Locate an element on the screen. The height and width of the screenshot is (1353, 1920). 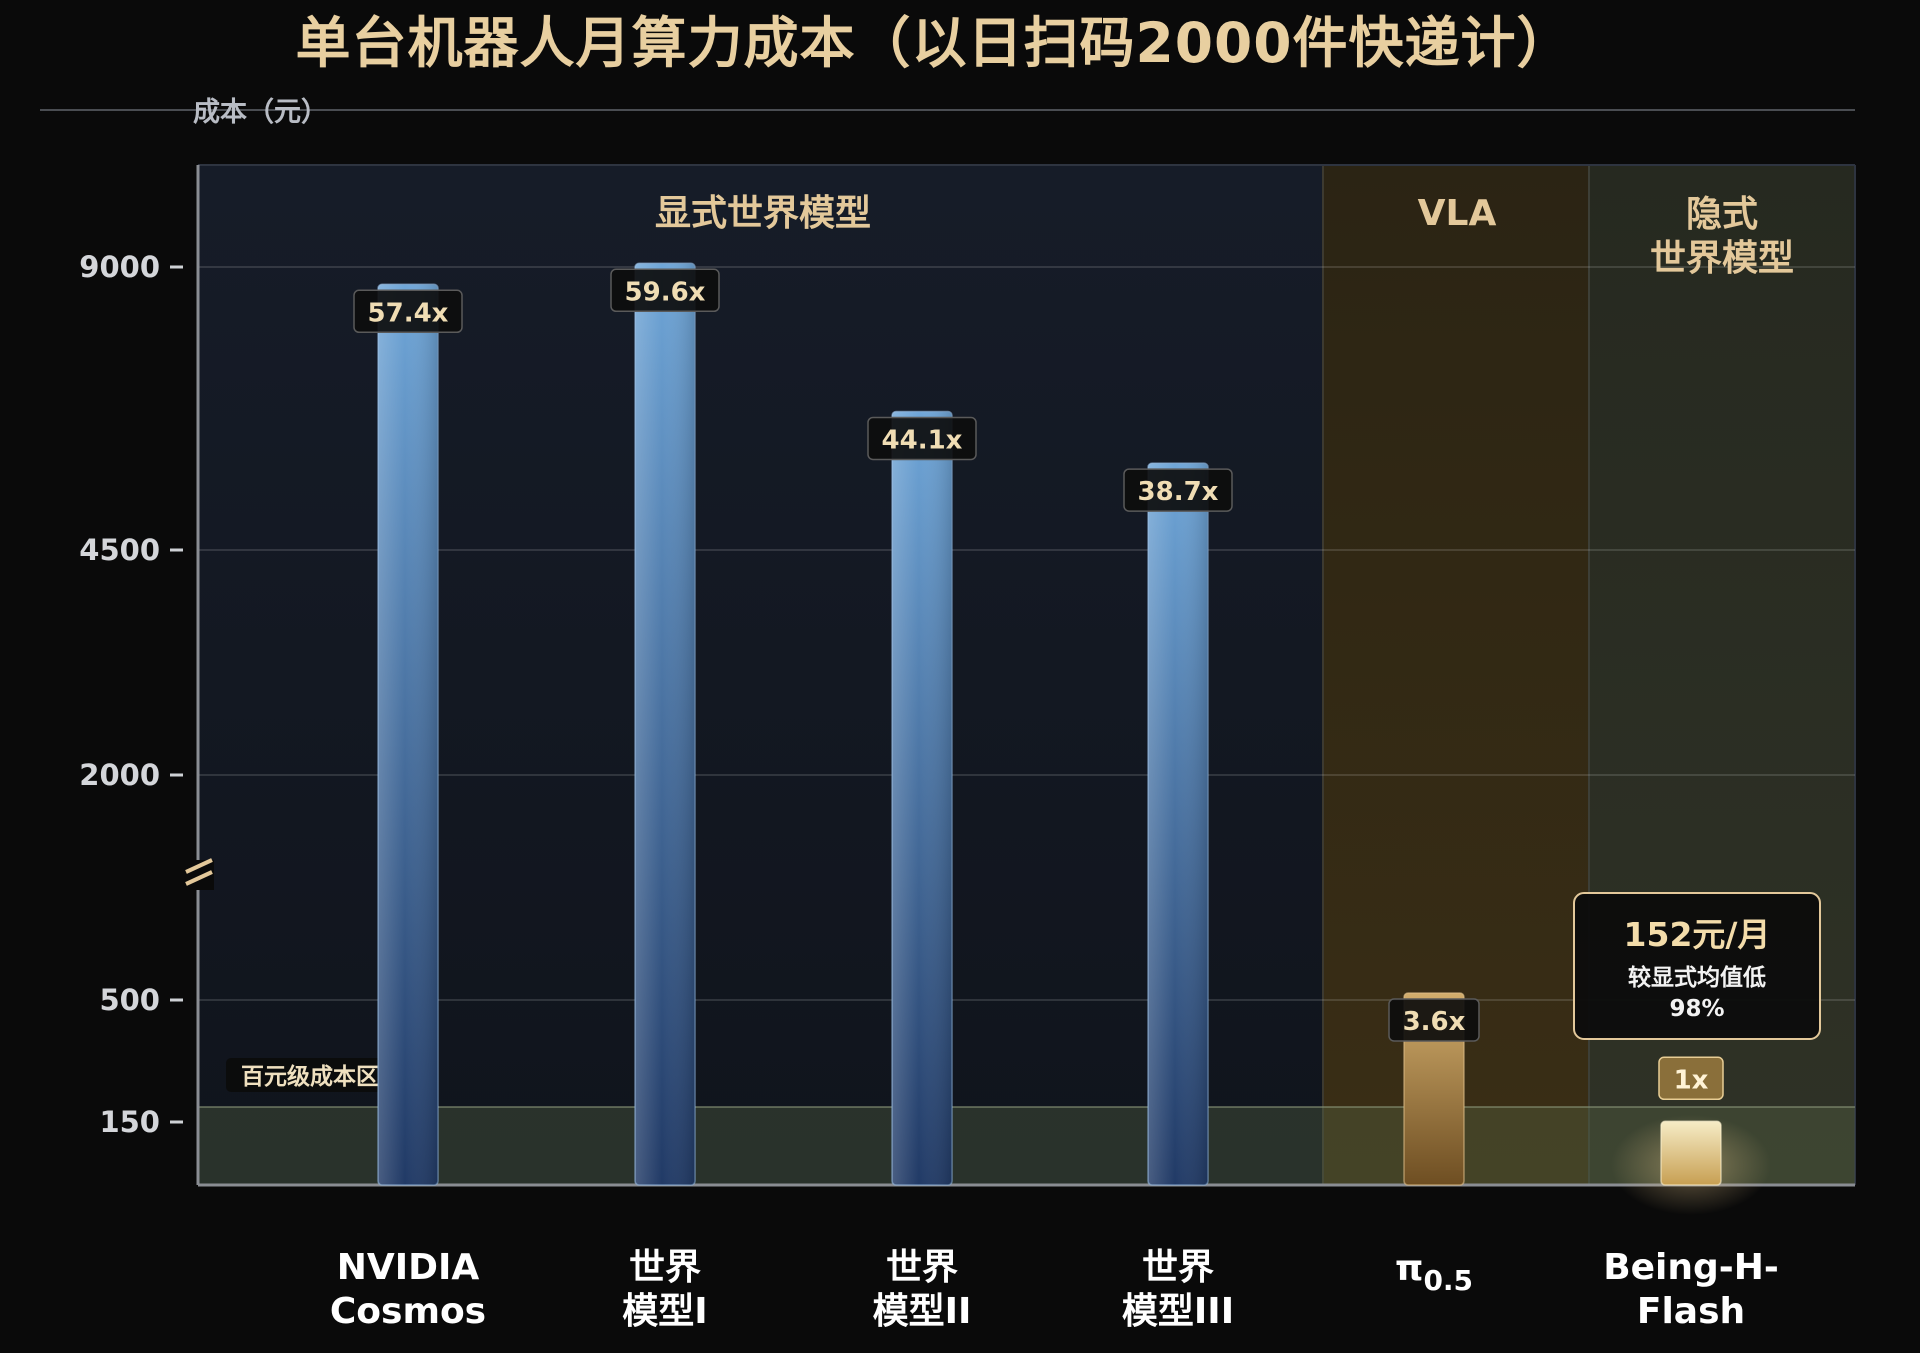
multiplier-label: 57.4x is located at coordinates (408, 313).